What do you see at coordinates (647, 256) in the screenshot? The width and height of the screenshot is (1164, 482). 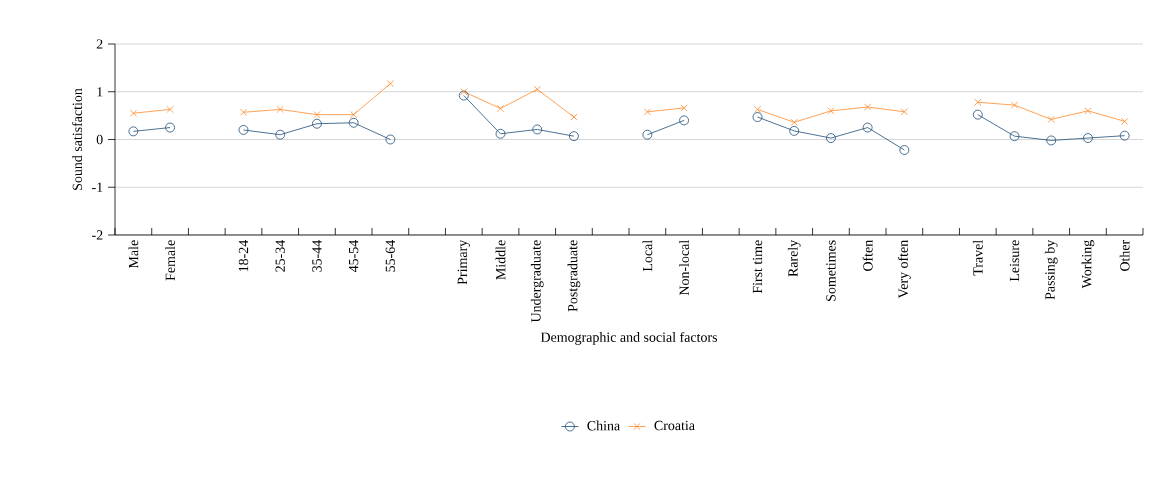 I see `x-tick-label: Local` at bounding box center [647, 256].